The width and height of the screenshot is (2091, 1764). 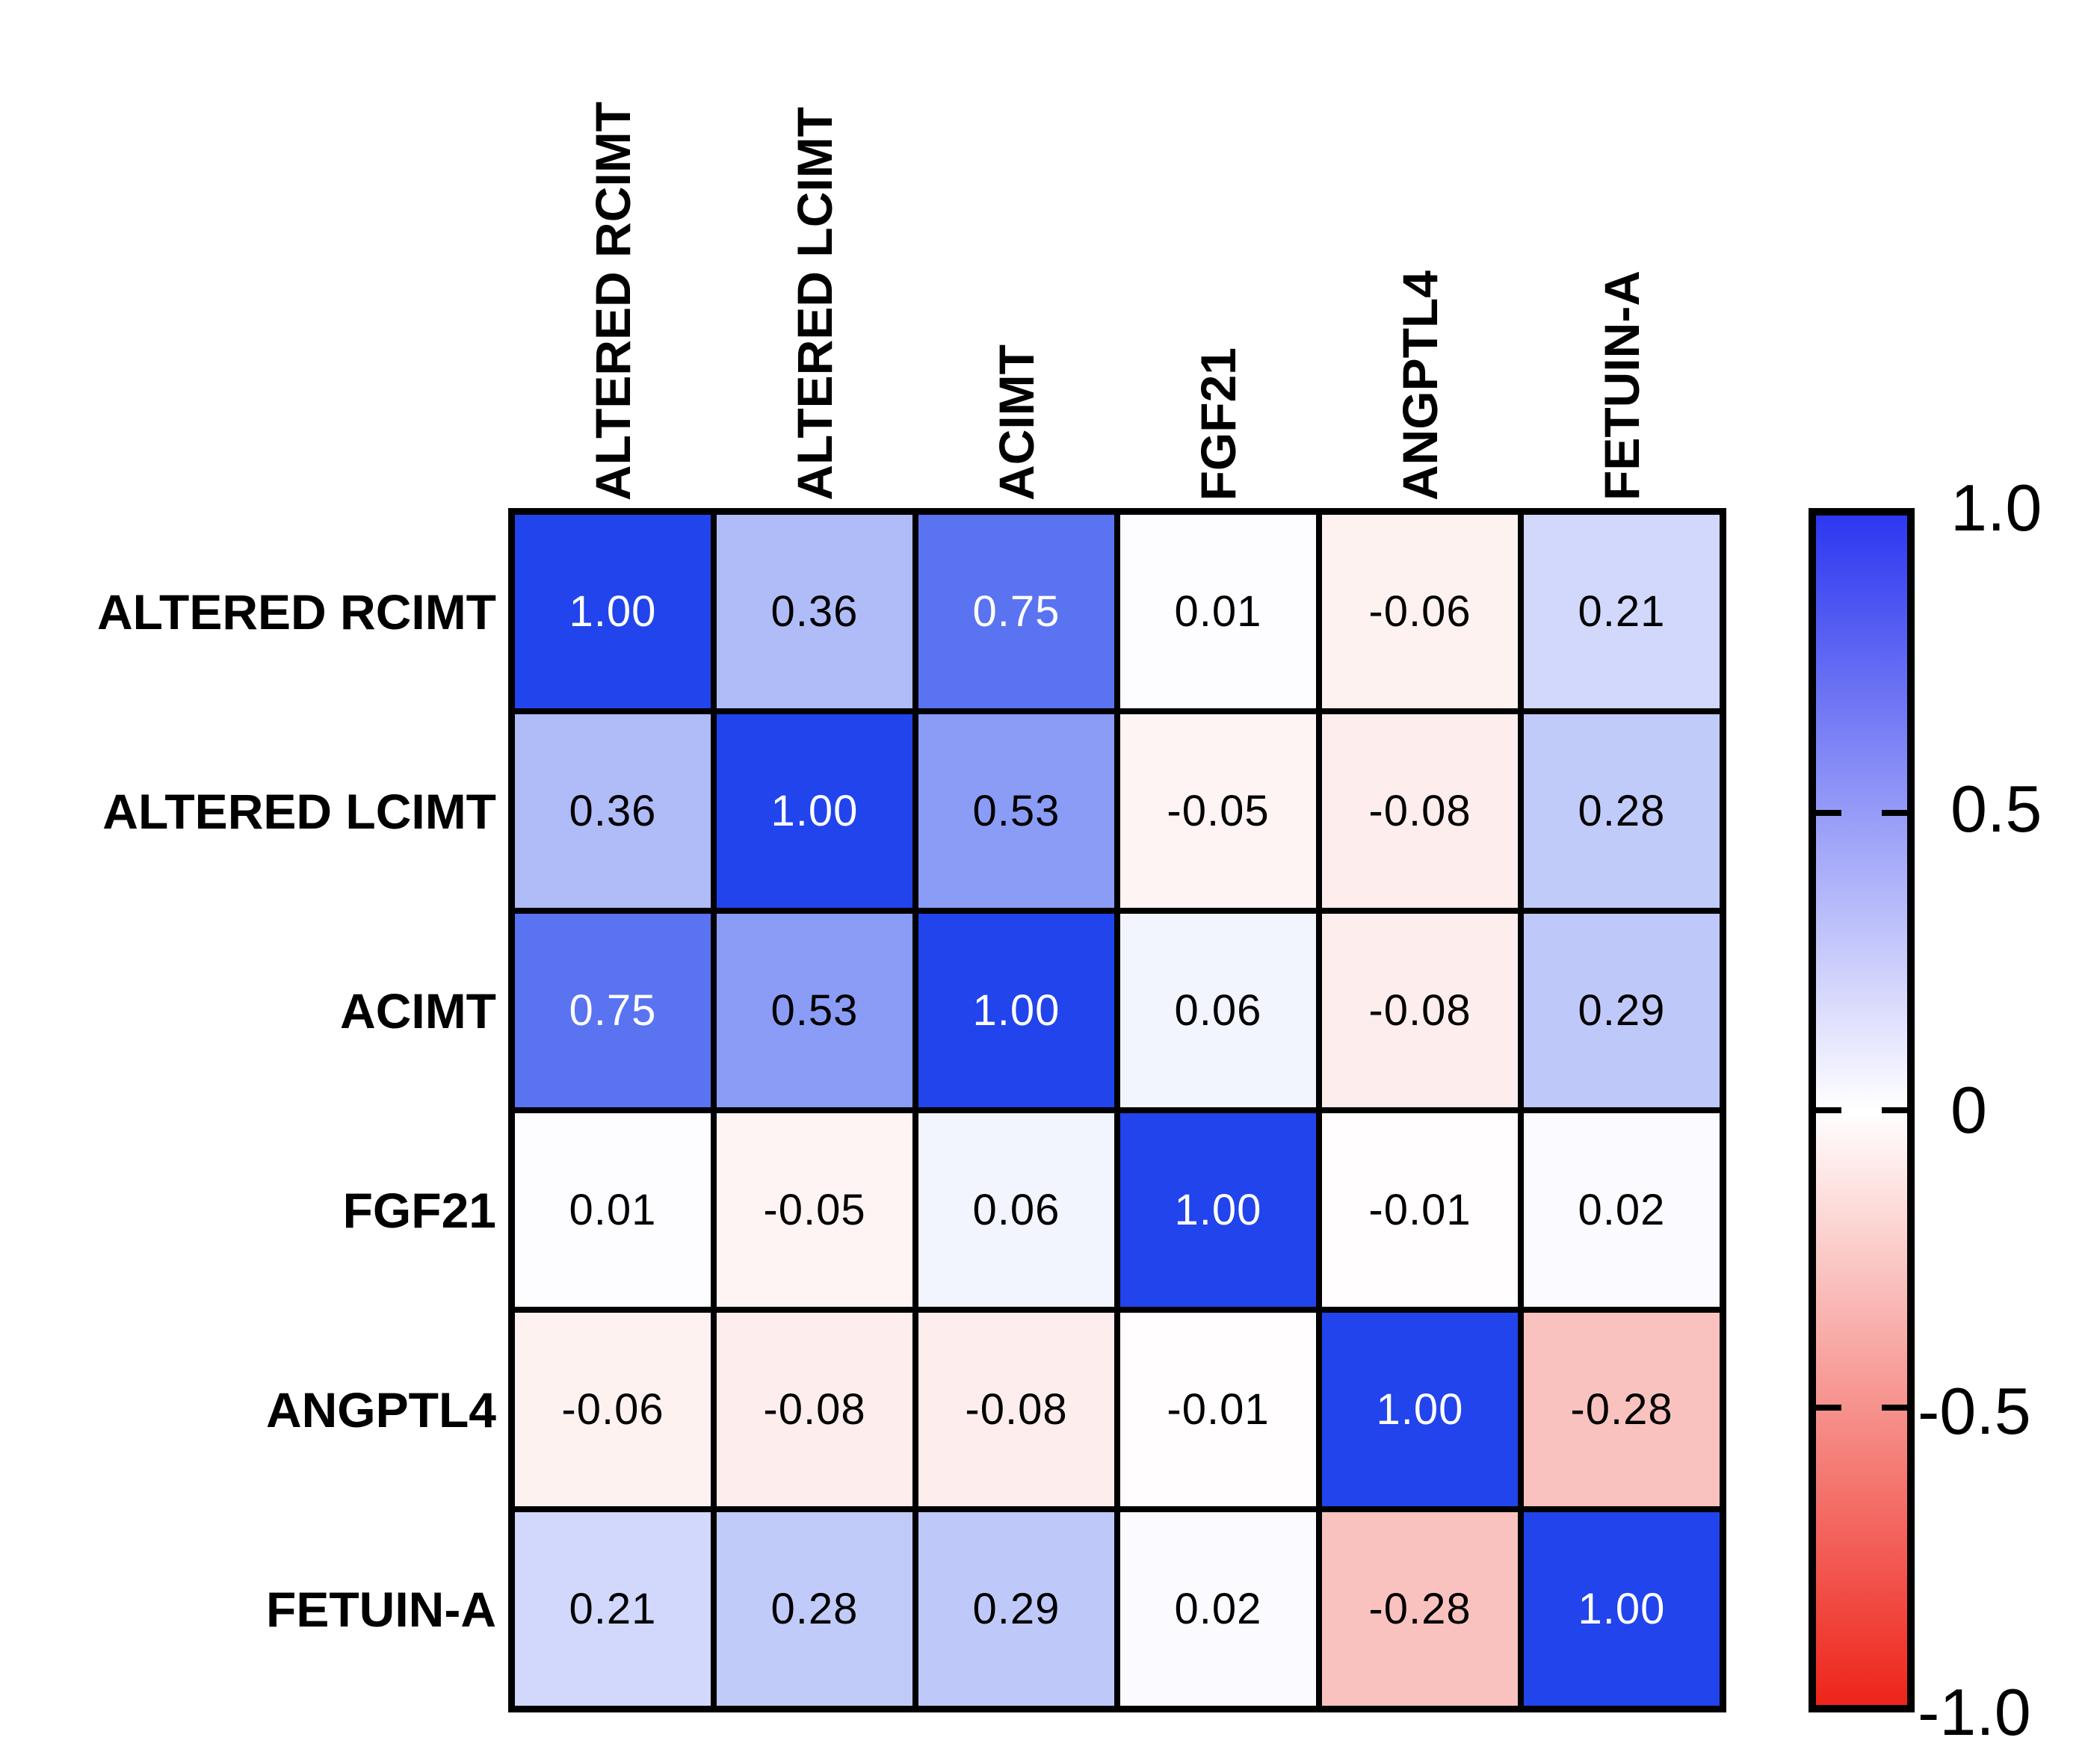 What do you see at coordinates (1218, 1010) in the screenshot?
I see `heatmap-cell-acimt-fgf21: 0.06` at bounding box center [1218, 1010].